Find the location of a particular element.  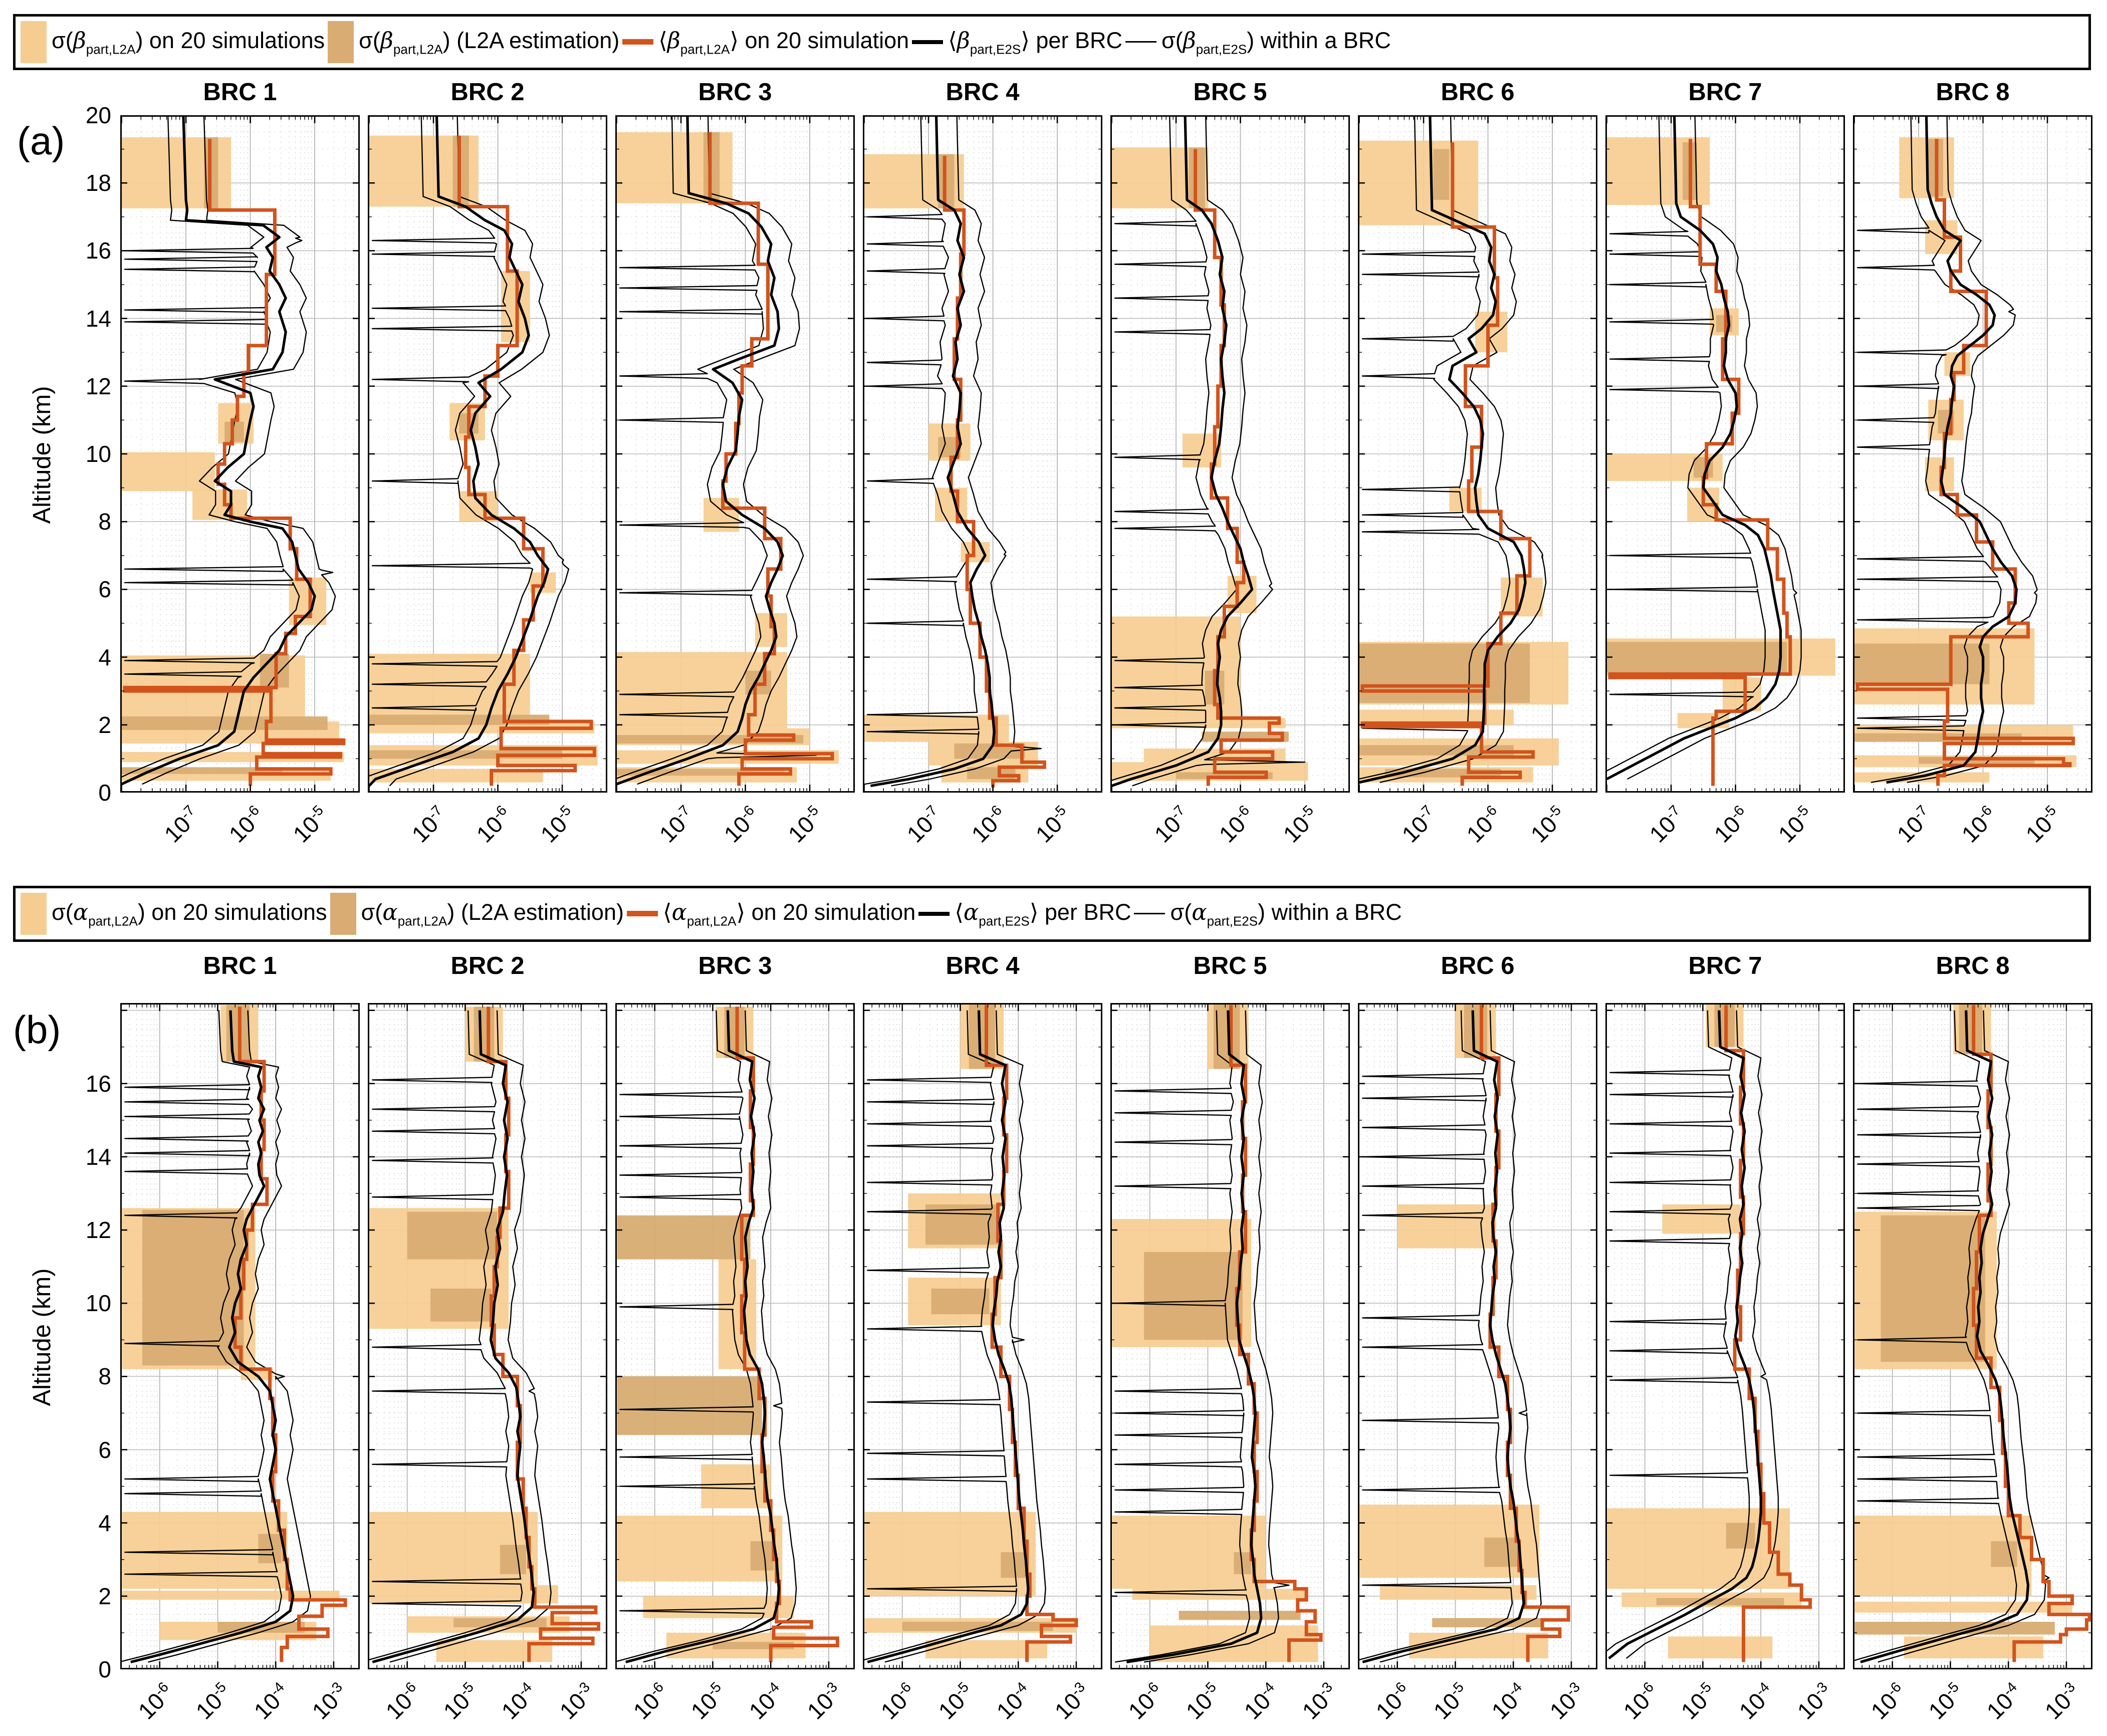

subplot-b-brc2 is located at coordinates (488, 1336).